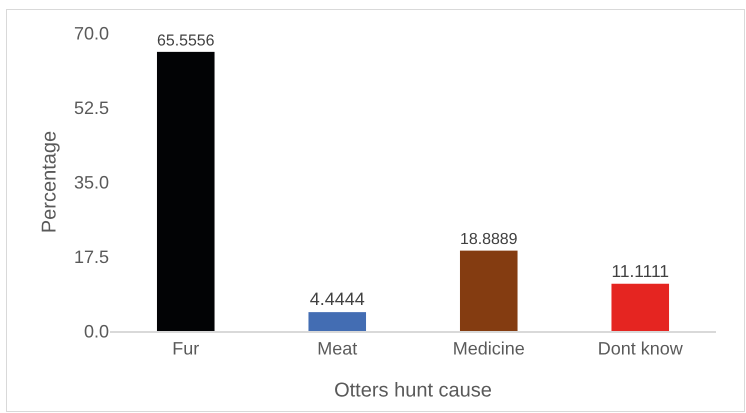  What do you see at coordinates (413, 391) in the screenshot?
I see `x-axis-title: Otters hunt cause` at bounding box center [413, 391].